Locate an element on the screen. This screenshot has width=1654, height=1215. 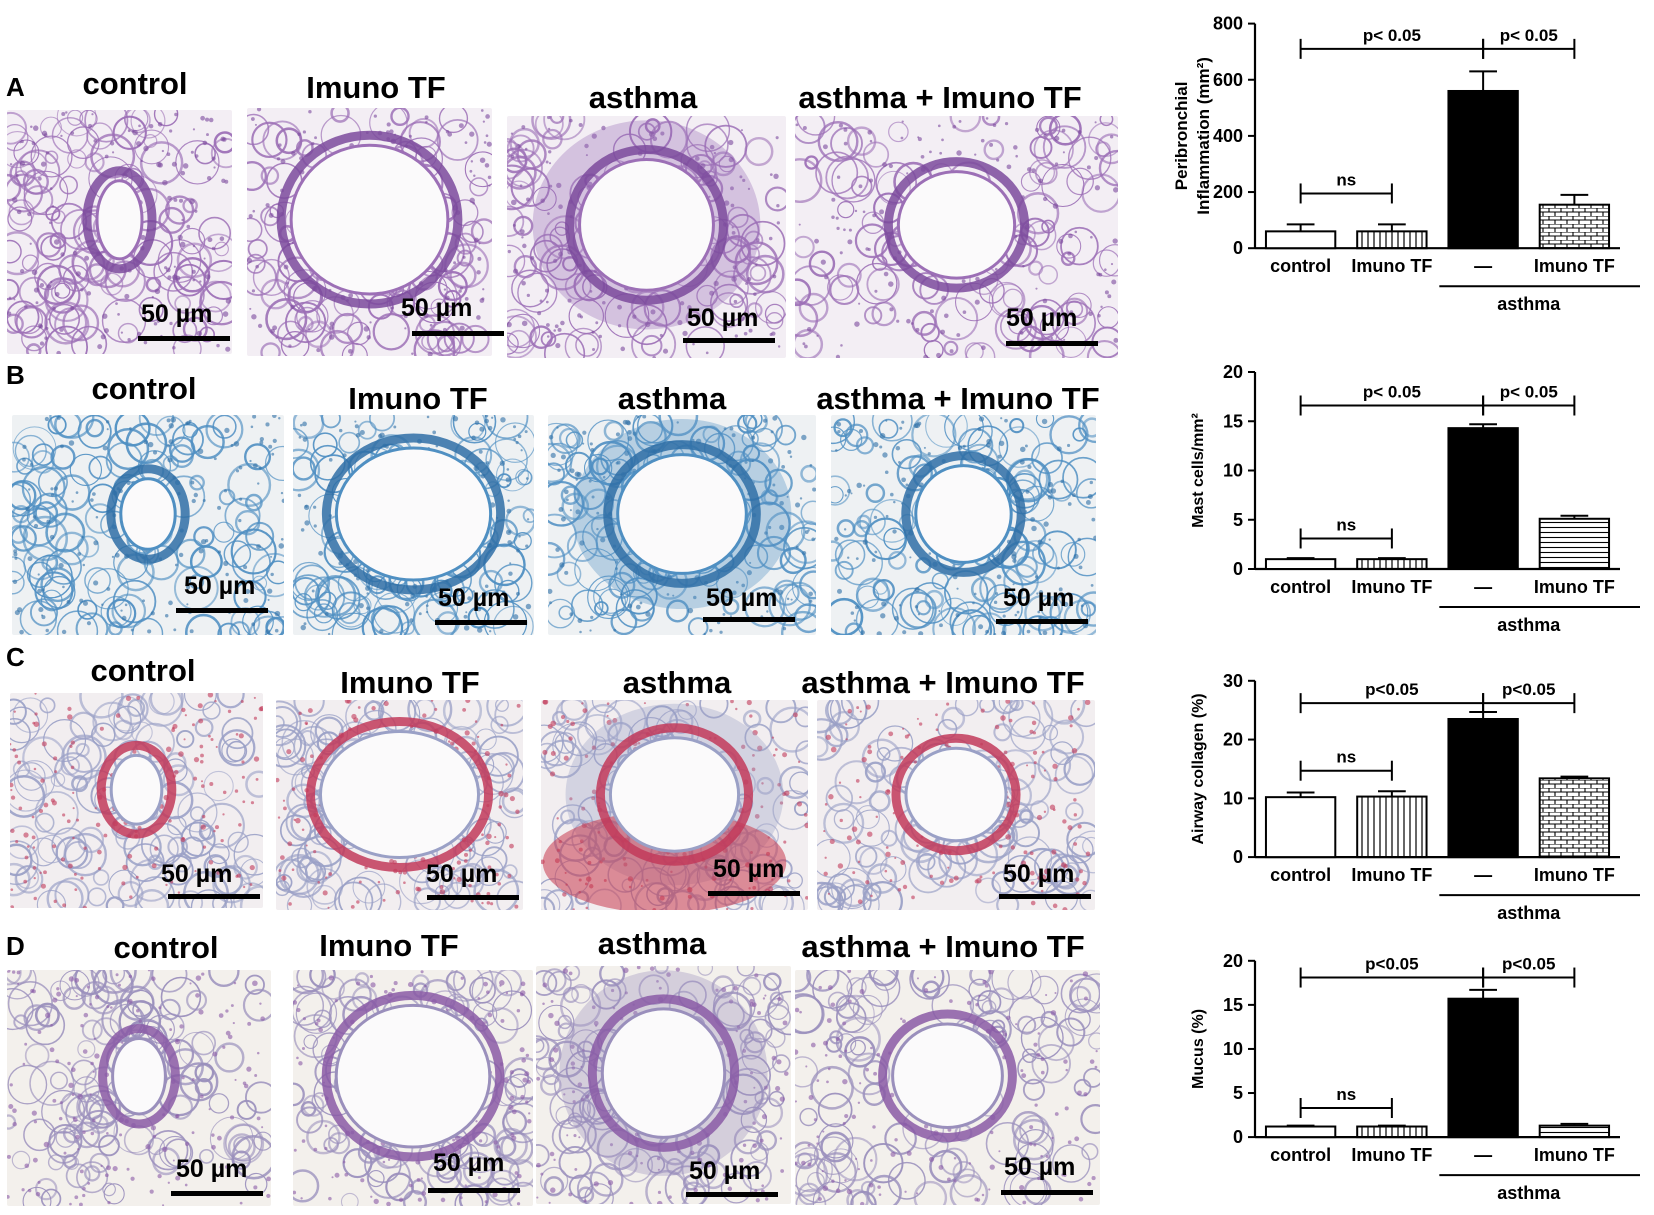
row-letter-b: B is located at coordinates (15, 375).